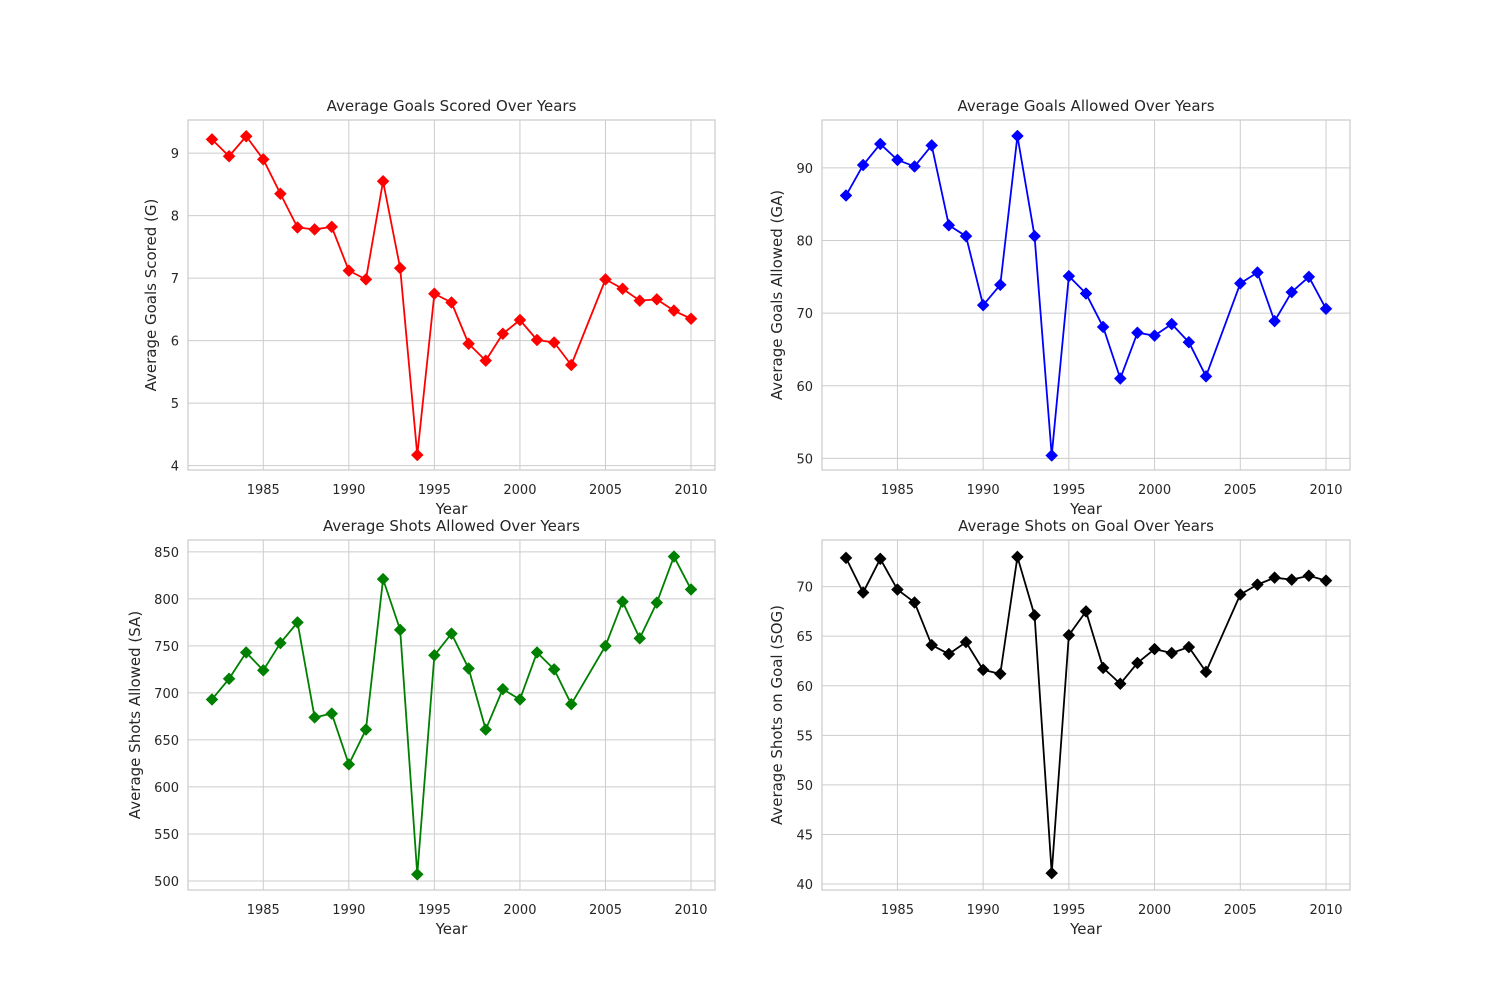  I want to click on chart-2-data-point-2010, so click(1326, 309).